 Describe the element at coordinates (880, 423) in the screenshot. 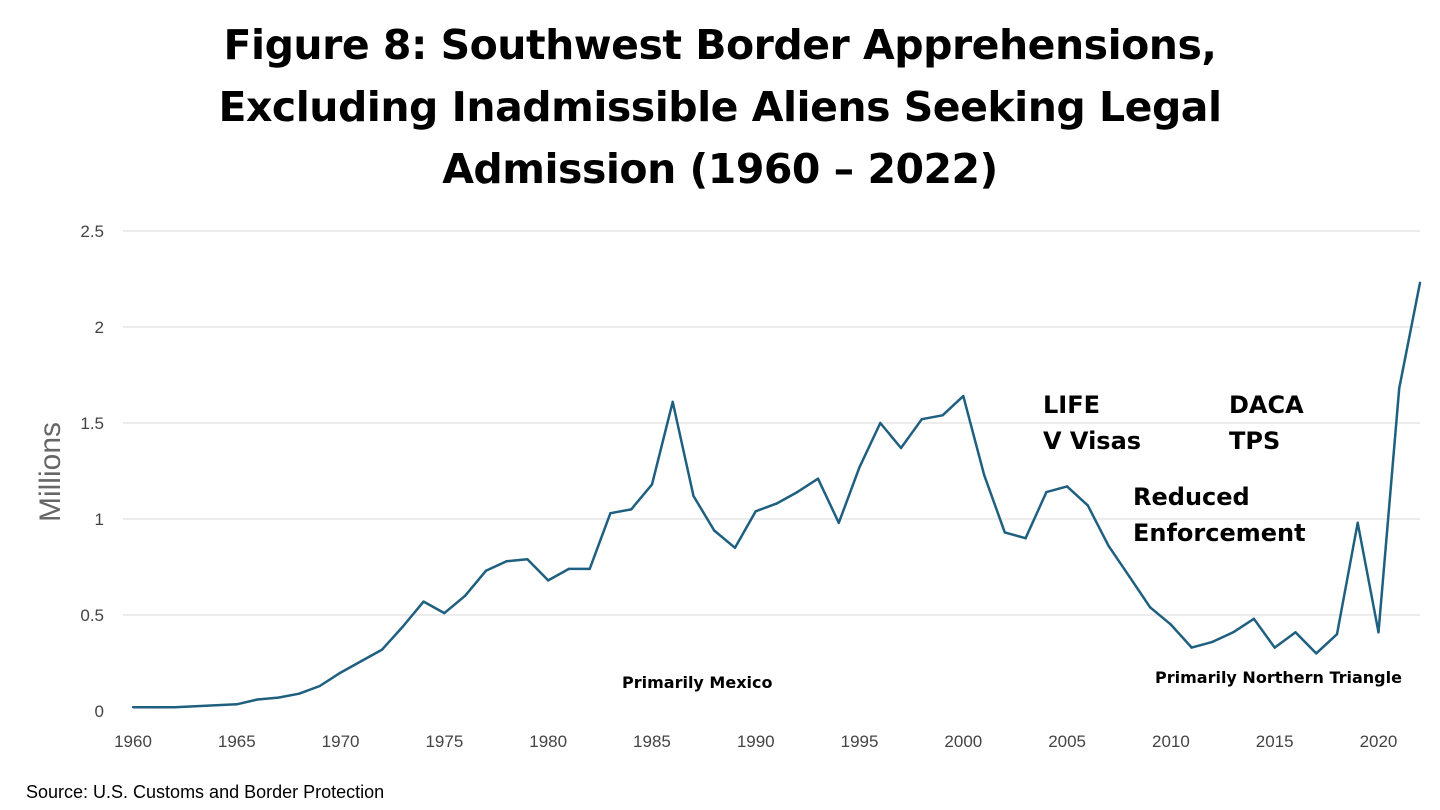

I see `data-point-1996` at that location.